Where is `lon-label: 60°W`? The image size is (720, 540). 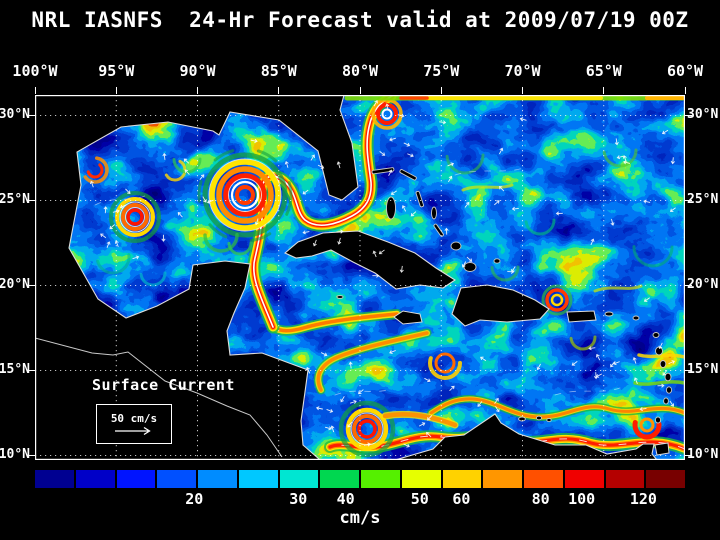
lon-label: 60°W is located at coordinates (685, 71).